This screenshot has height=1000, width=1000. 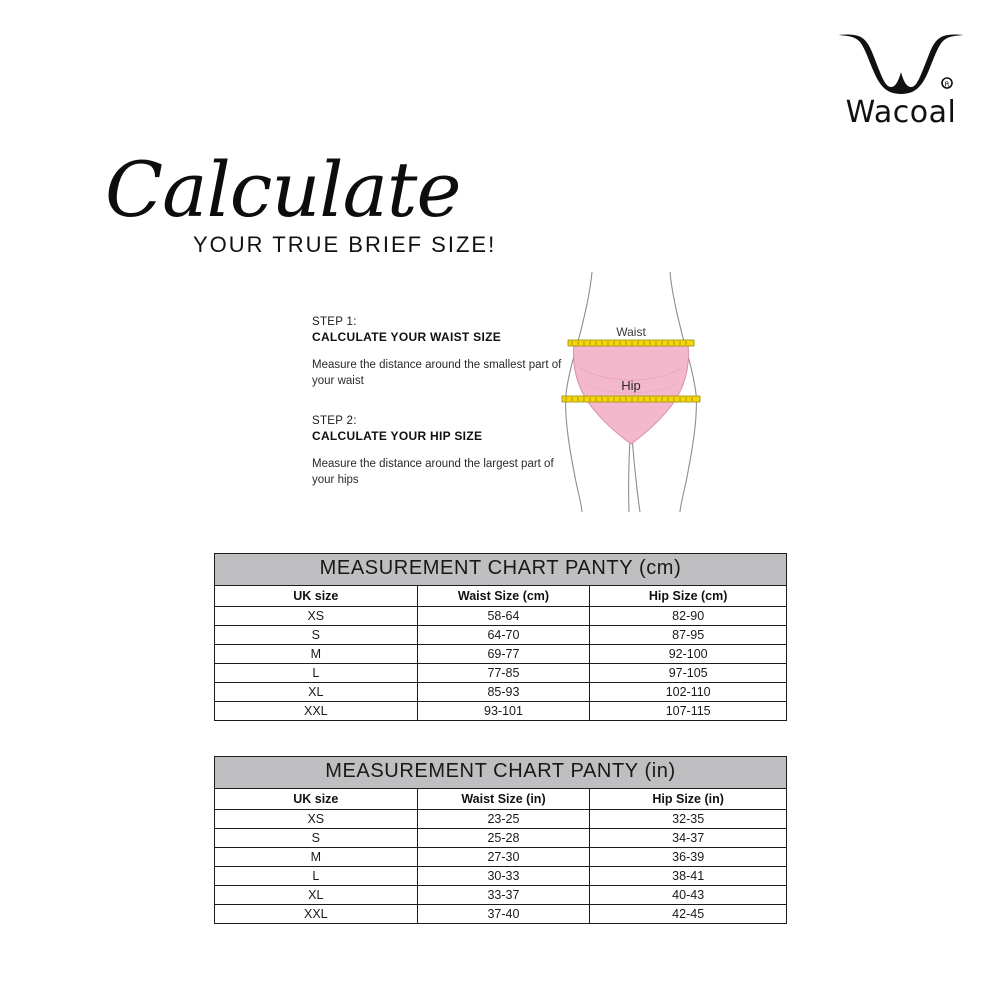 What do you see at coordinates (688, 838) in the screenshot?
I see `cell-hip: 34-37` at bounding box center [688, 838].